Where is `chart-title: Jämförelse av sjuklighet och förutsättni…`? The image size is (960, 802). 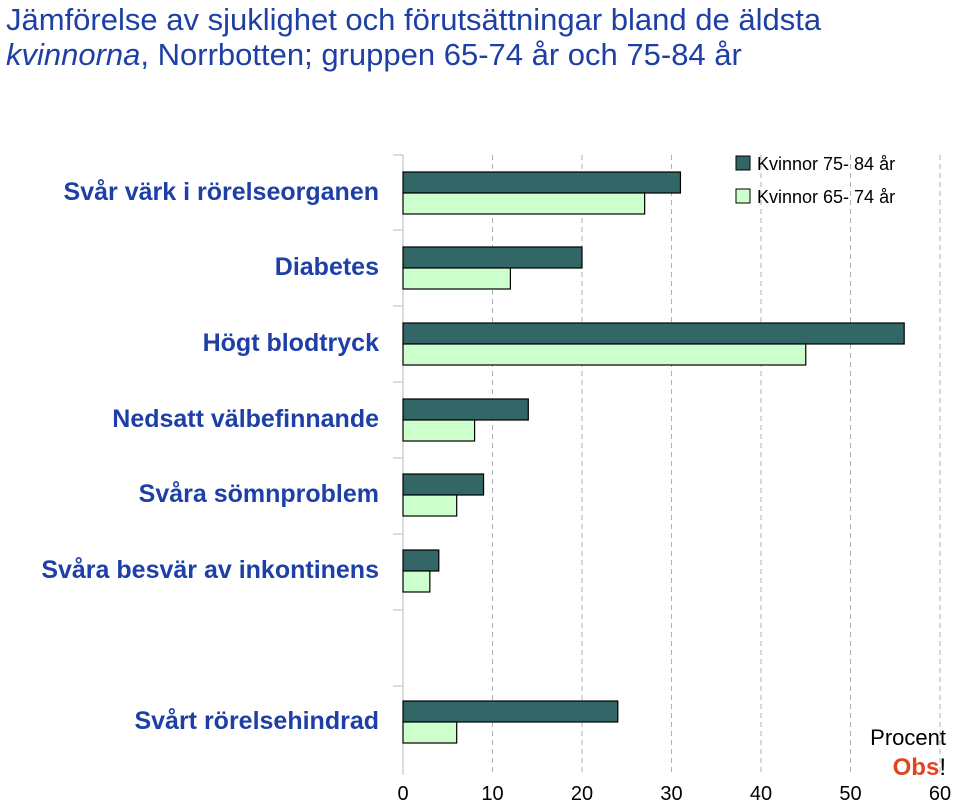
chart-title: Jämförelse av sjuklighet och förutsättni… is located at coordinates (478, 37).